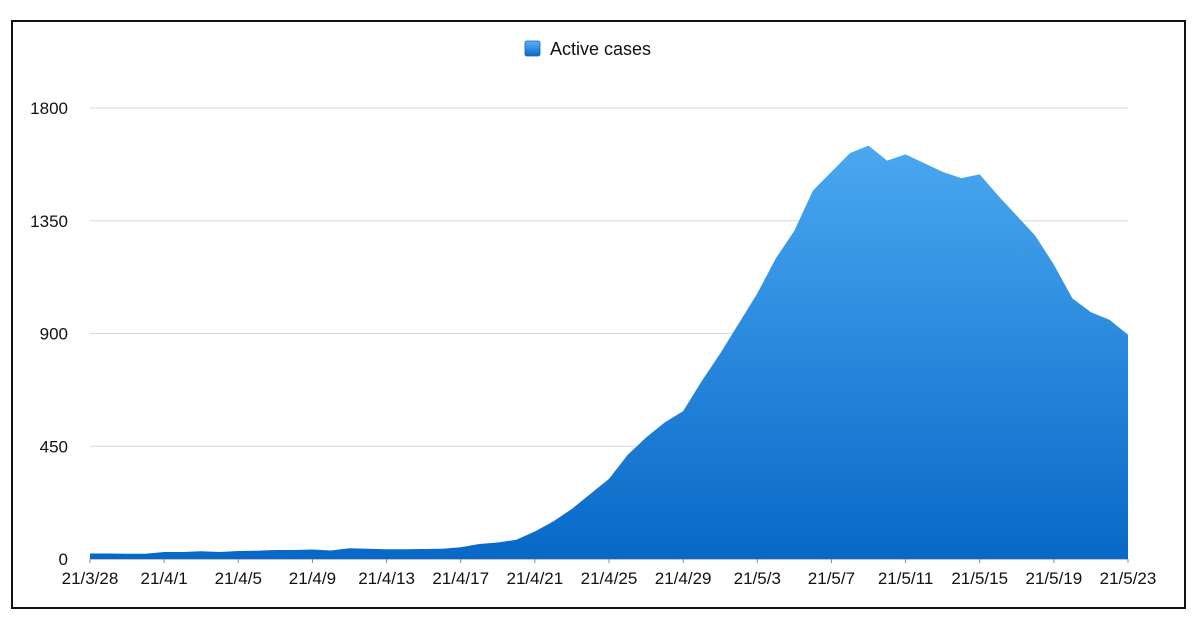  I want to click on x-tick-label: 21/5/11, so click(905, 578).